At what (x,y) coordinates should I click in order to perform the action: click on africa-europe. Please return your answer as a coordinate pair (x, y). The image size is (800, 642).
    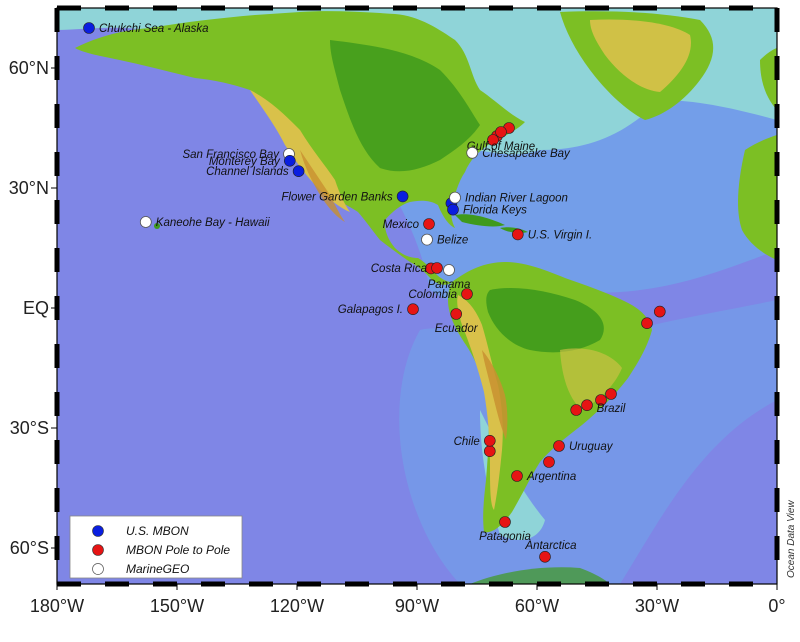
    Looking at the image, I should click on (757, 197).